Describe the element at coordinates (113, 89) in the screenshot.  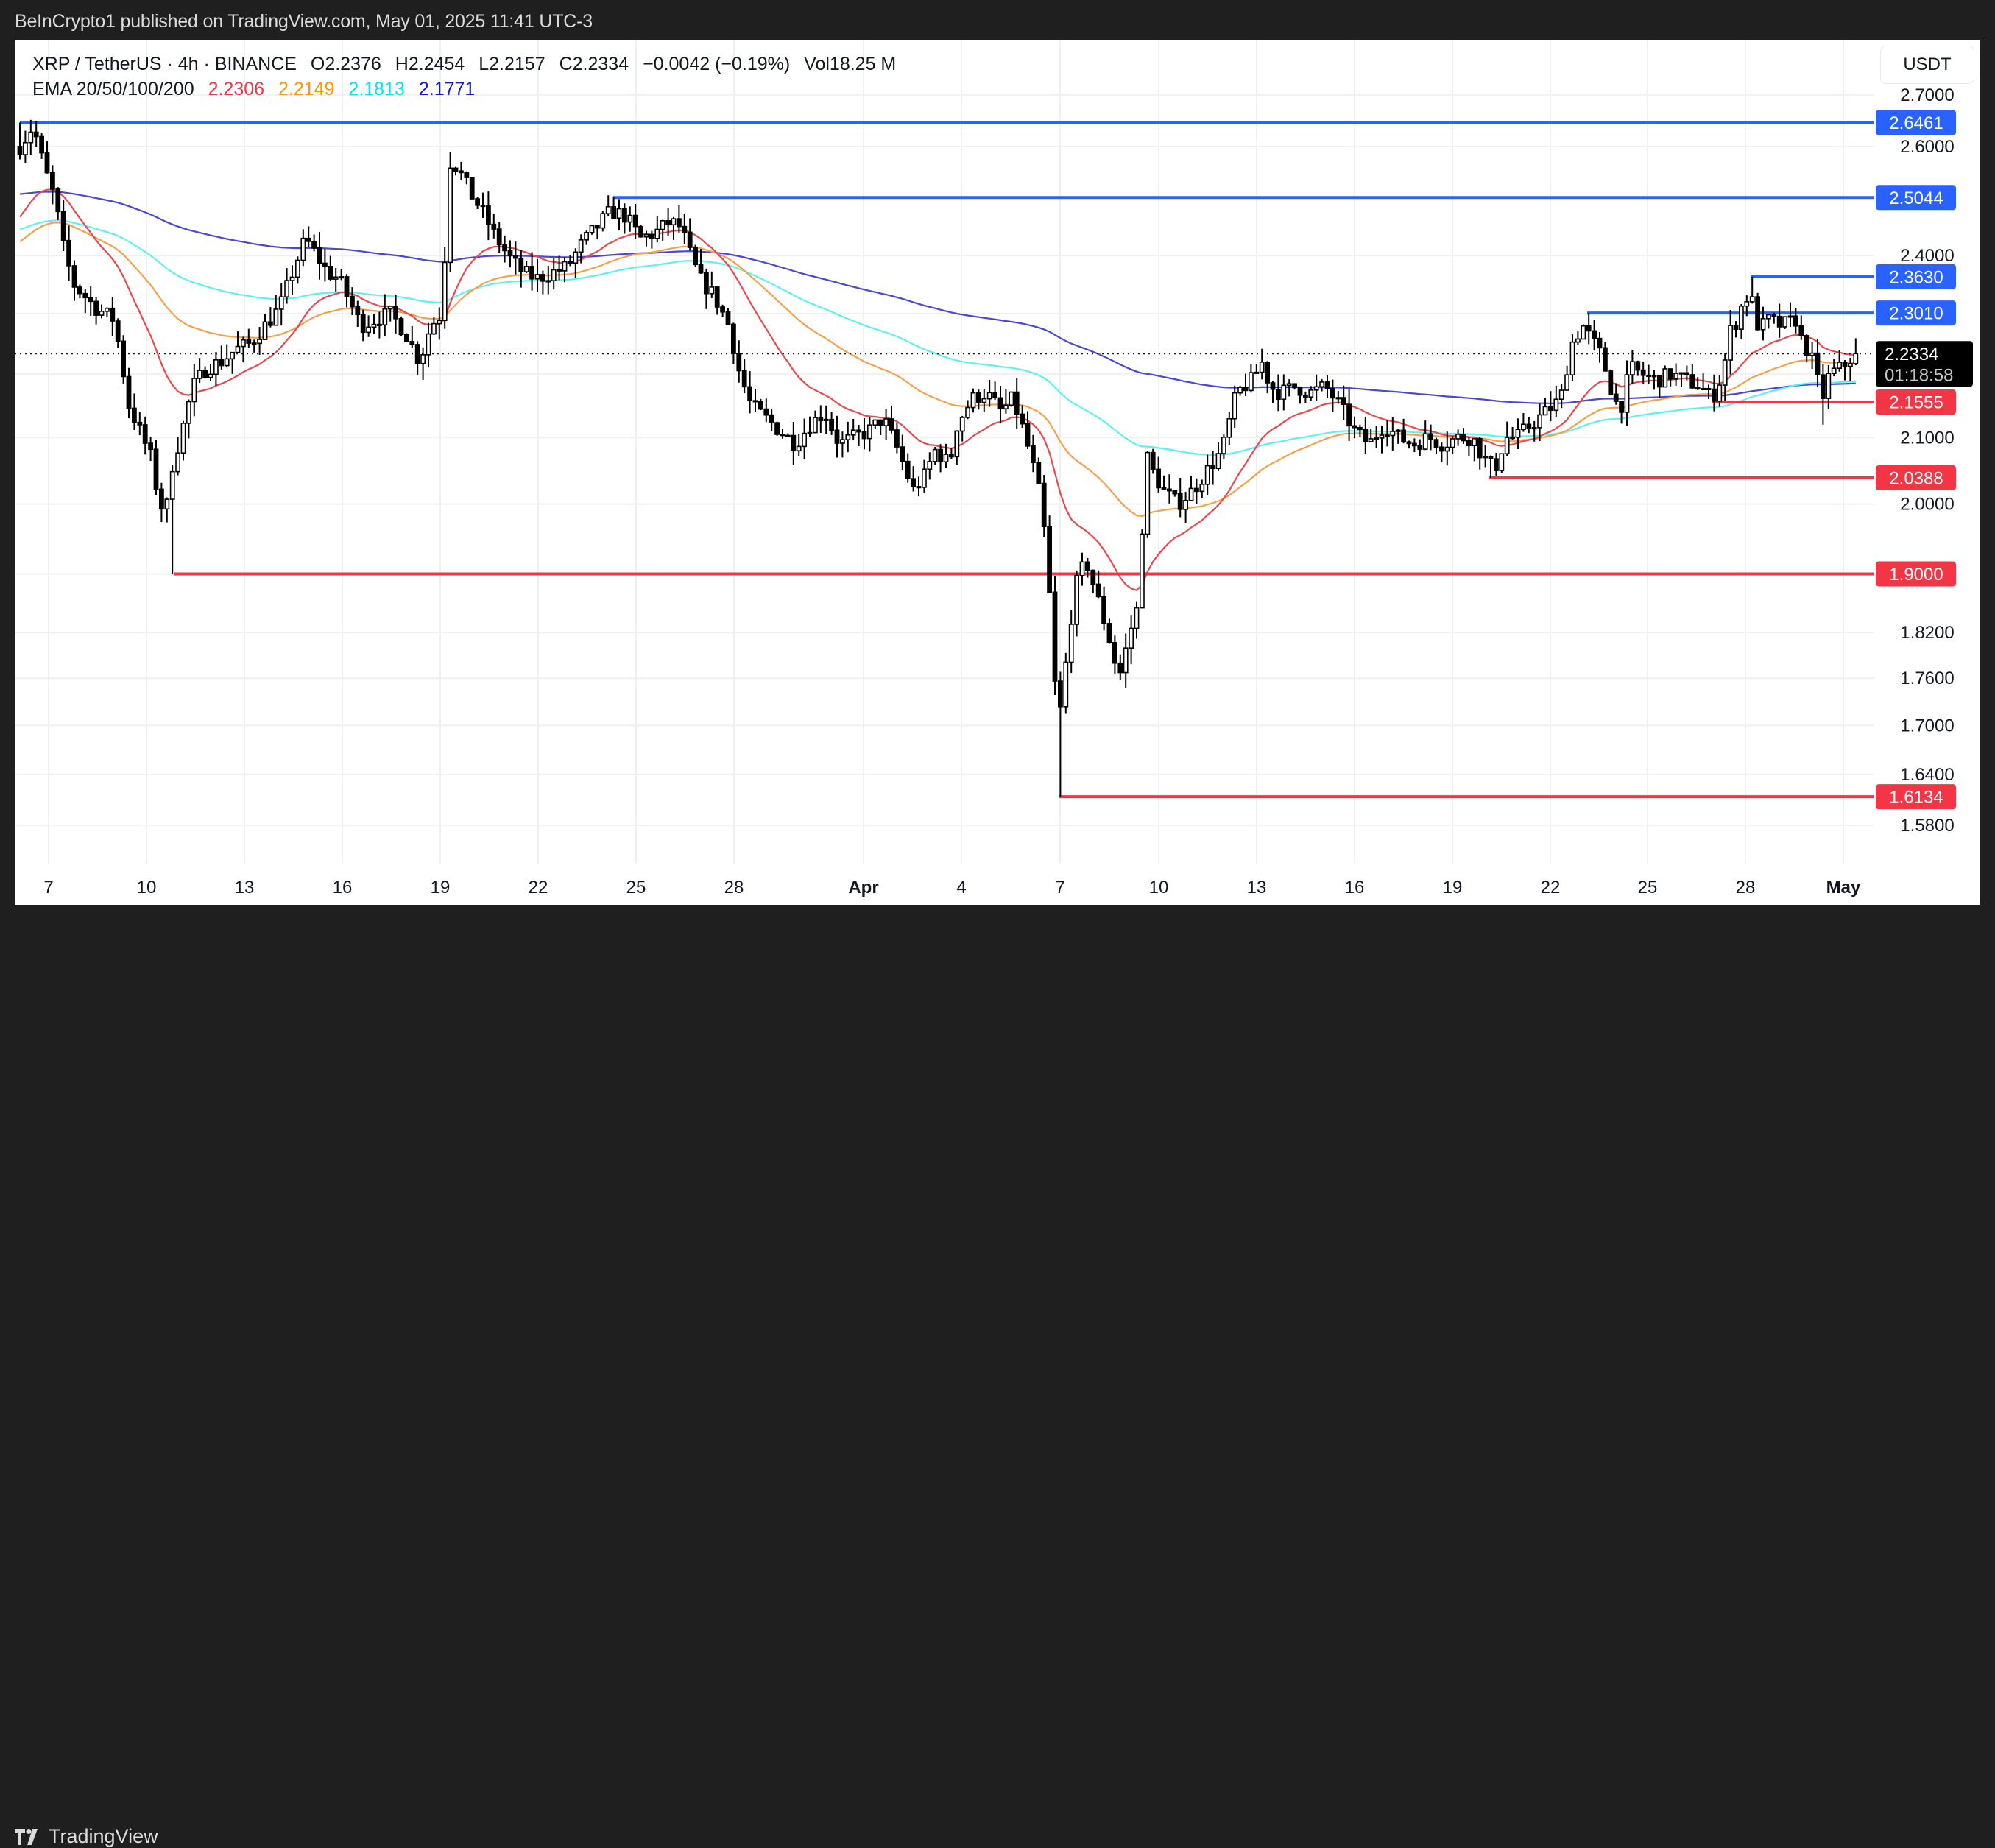
I see `ema-label: EMA 20/50/100/200` at that location.